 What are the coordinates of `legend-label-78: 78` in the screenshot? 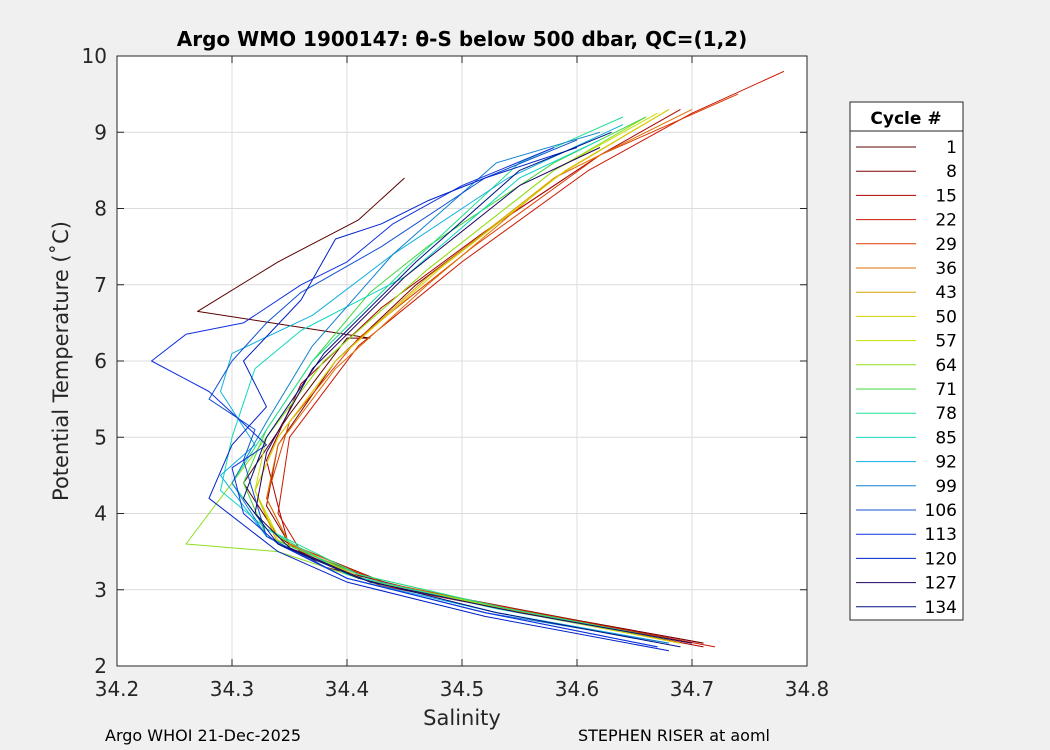 It's located at (946, 414).